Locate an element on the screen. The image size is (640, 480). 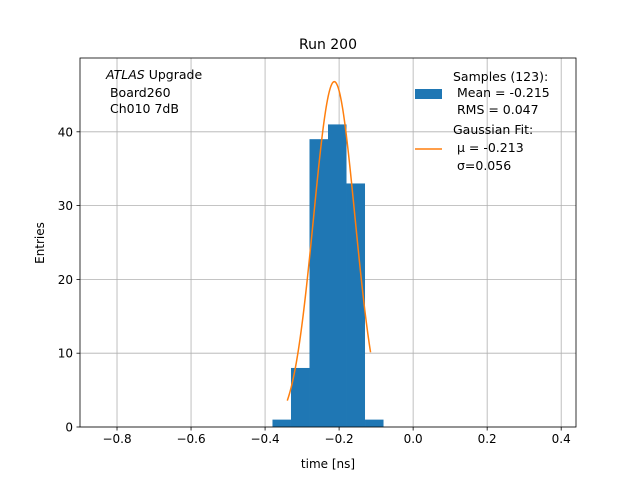
annotation-atlas-italic: ATLAS is located at coordinates (125, 74).